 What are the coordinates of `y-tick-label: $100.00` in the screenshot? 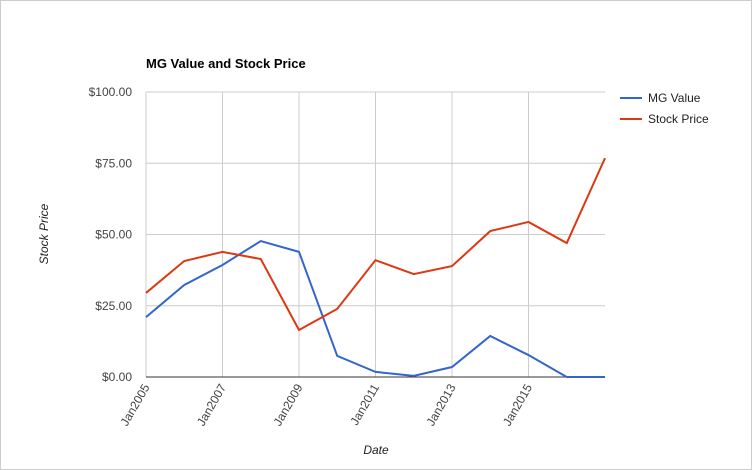 It's located at (111, 92).